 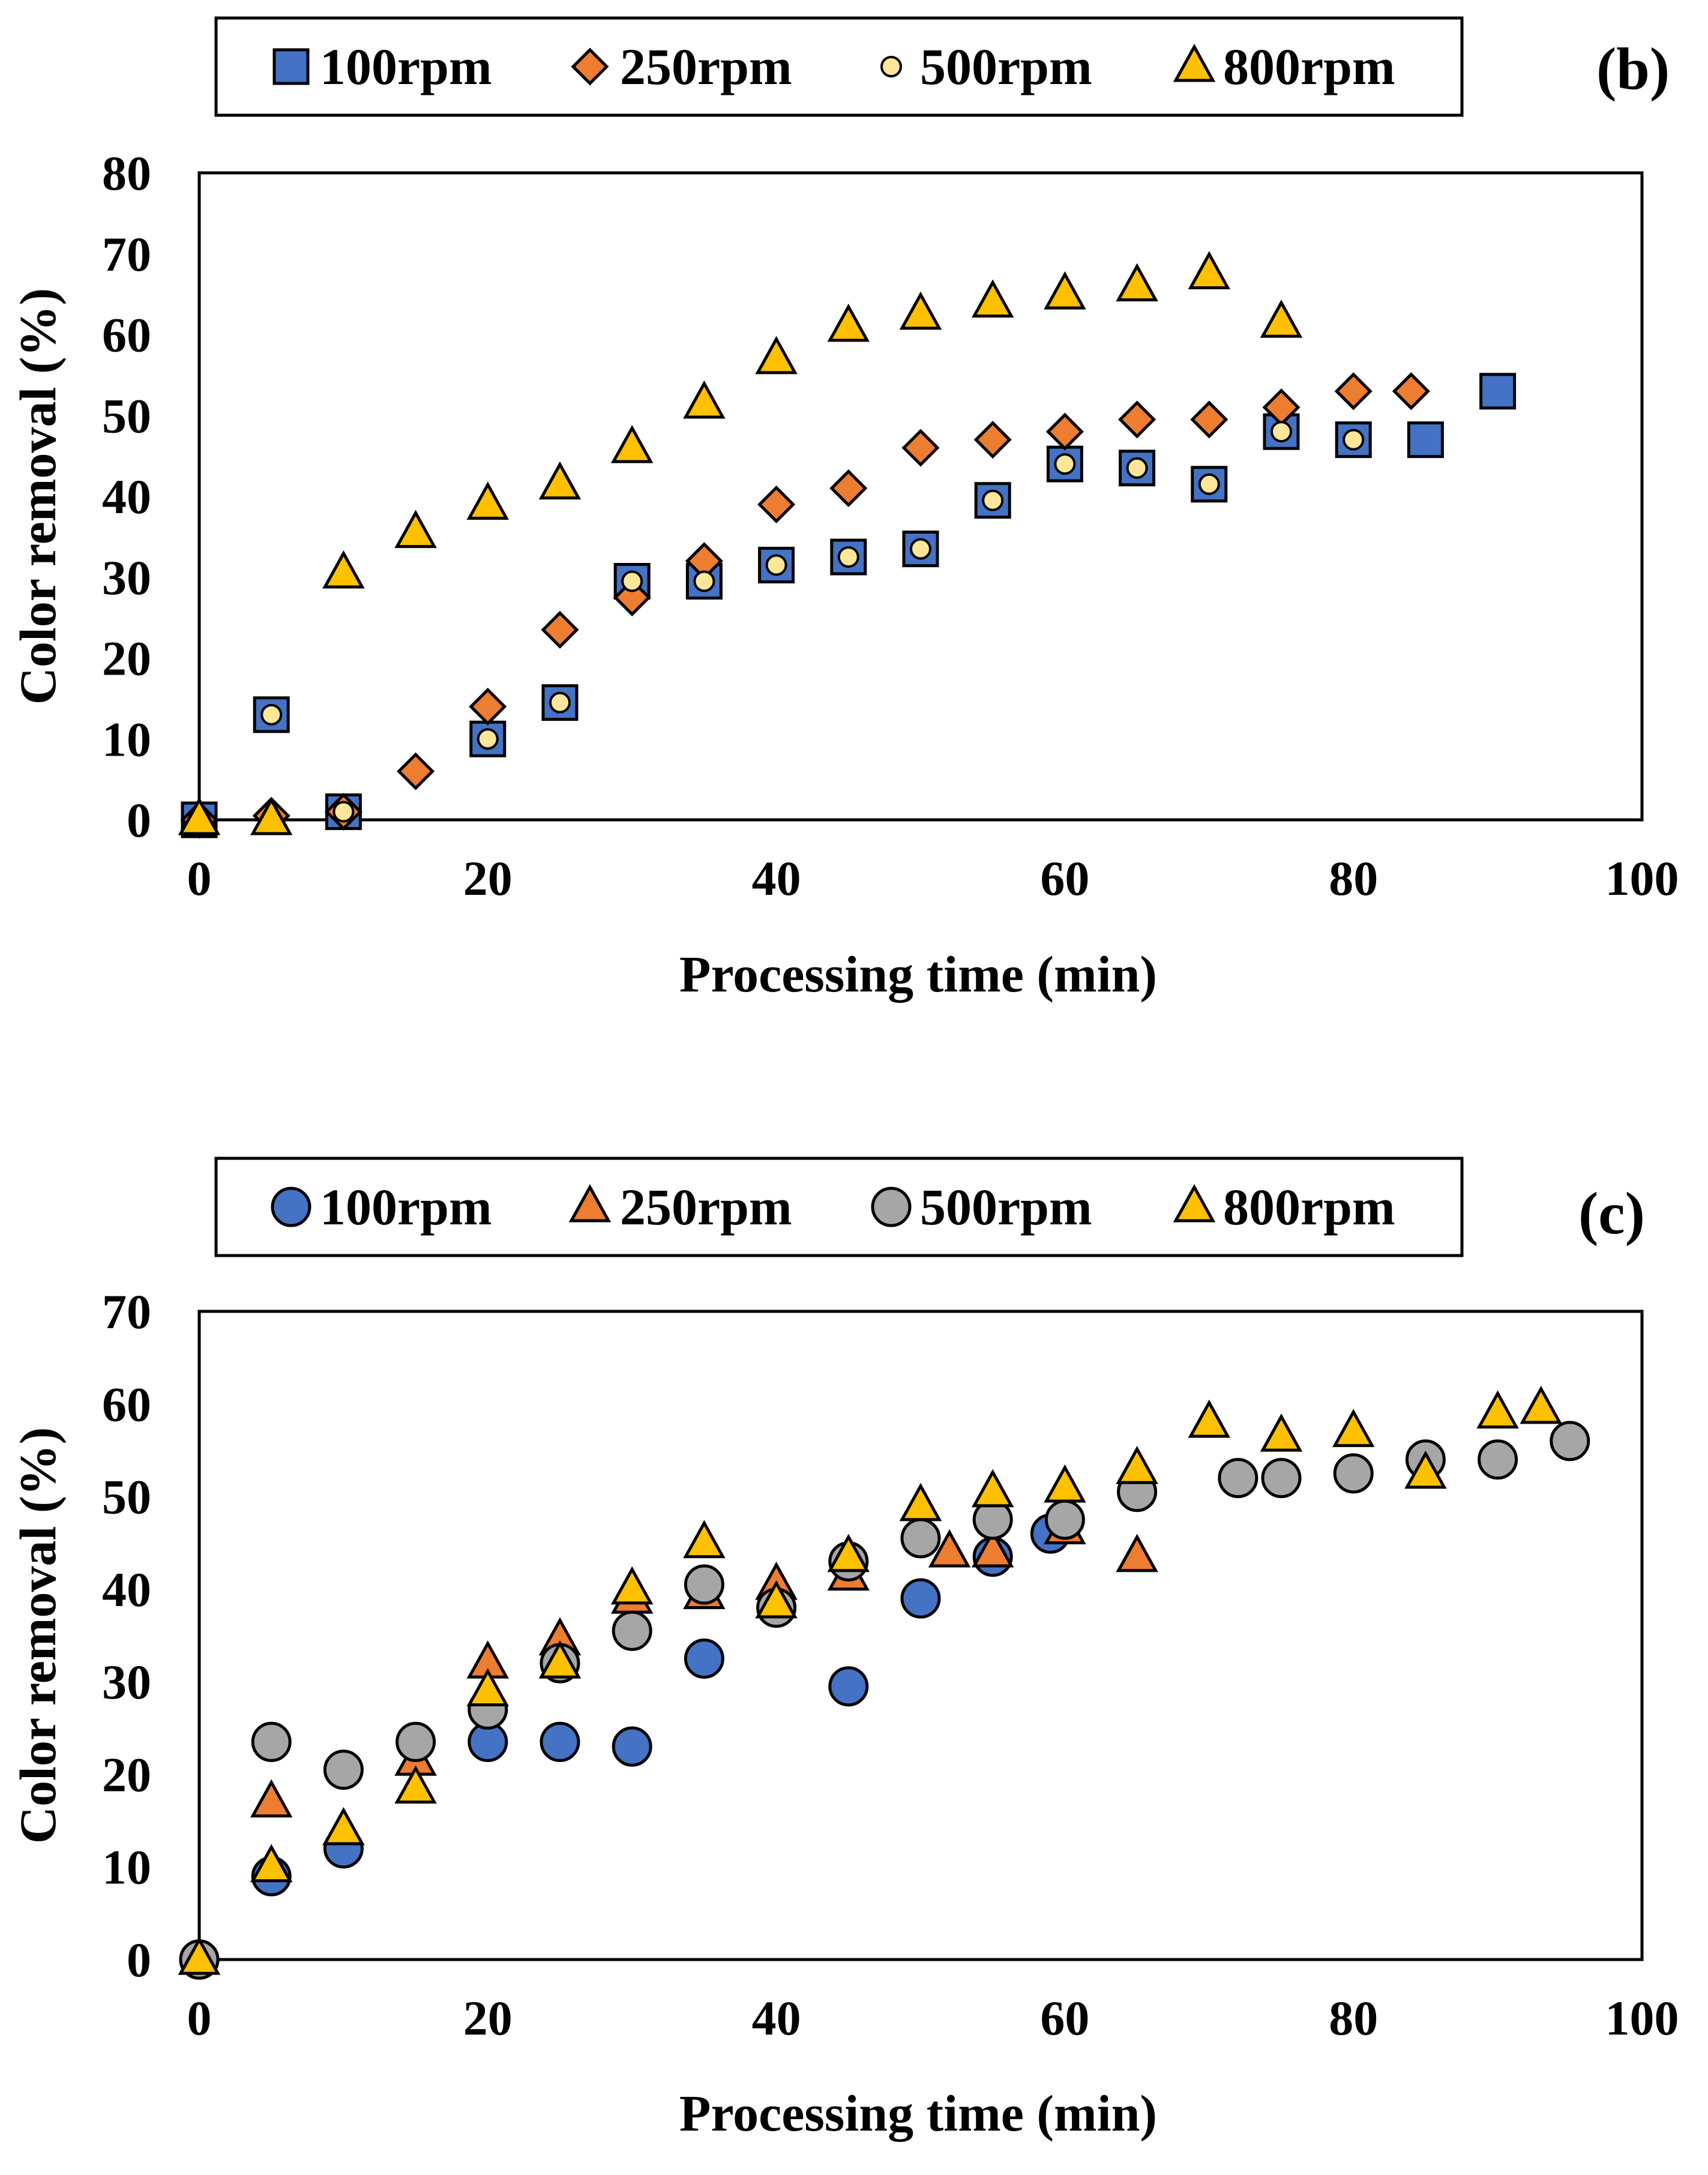 What do you see at coordinates (776, 626) in the screenshot?
I see `series-500rpm` at bounding box center [776, 626].